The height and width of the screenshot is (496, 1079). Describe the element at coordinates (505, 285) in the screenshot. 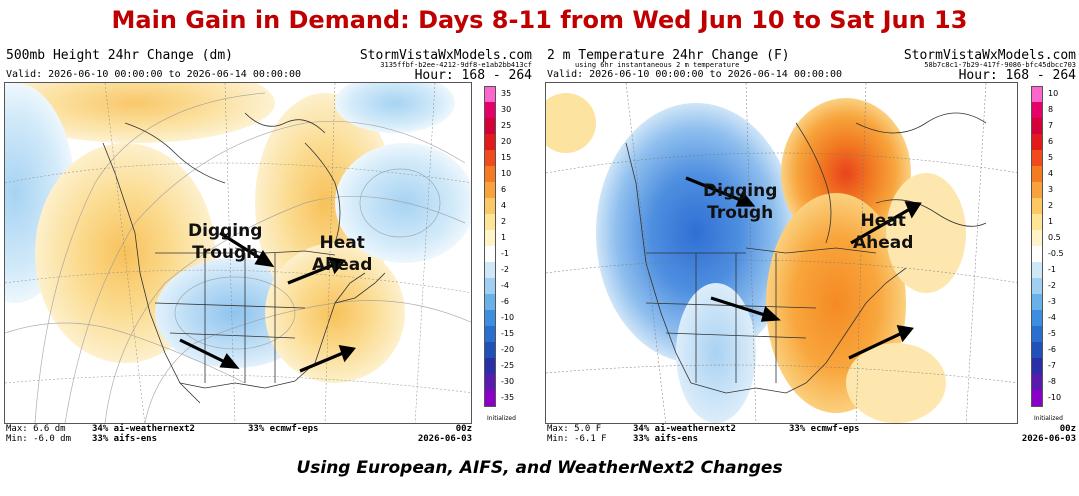

I see `colorbar-label: -4` at that location.